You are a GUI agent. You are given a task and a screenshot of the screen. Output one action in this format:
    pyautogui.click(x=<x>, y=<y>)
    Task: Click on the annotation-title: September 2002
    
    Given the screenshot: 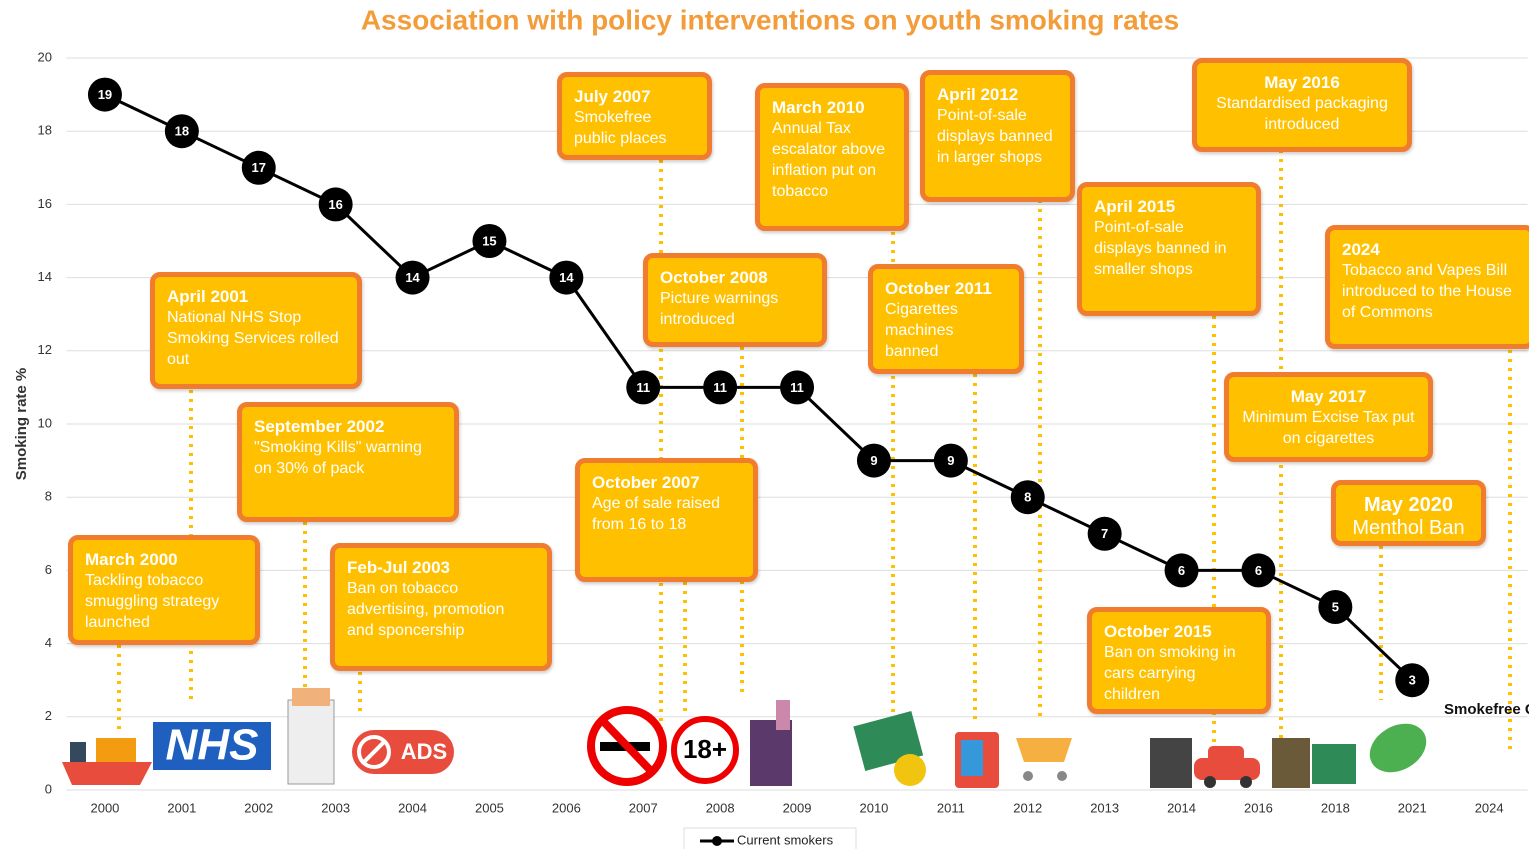 What is the action you would take?
    pyautogui.click(x=319, y=426)
    